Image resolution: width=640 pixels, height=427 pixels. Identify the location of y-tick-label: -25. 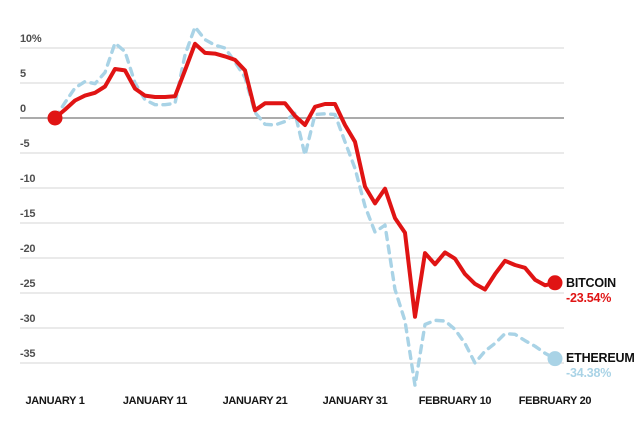
(27, 284).